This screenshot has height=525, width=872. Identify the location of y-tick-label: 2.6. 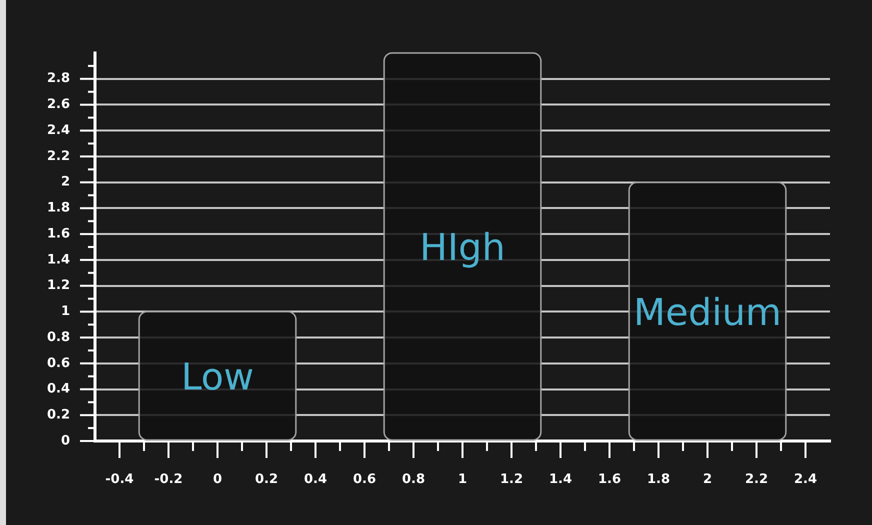
(58, 104).